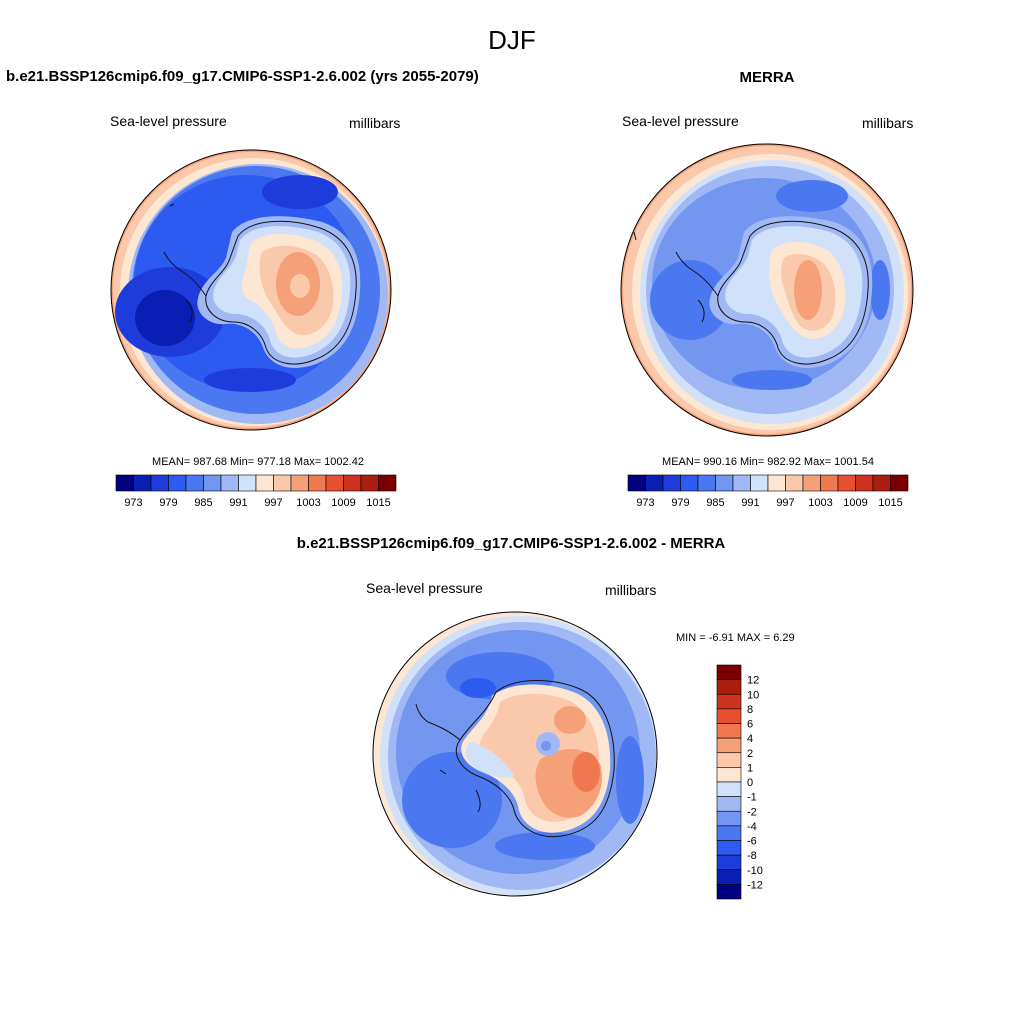  What do you see at coordinates (258, 462) in the screenshot?
I see `model-stats: MEAN= 987.68 Min= 977.18 Max= 1002.42` at bounding box center [258, 462].